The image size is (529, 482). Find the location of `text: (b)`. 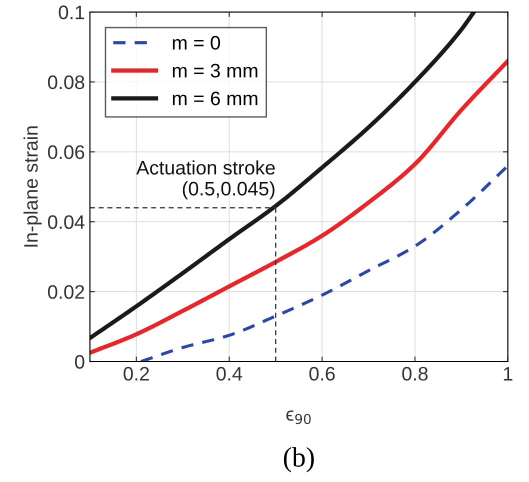

text: (b) is located at coordinates (299, 459).